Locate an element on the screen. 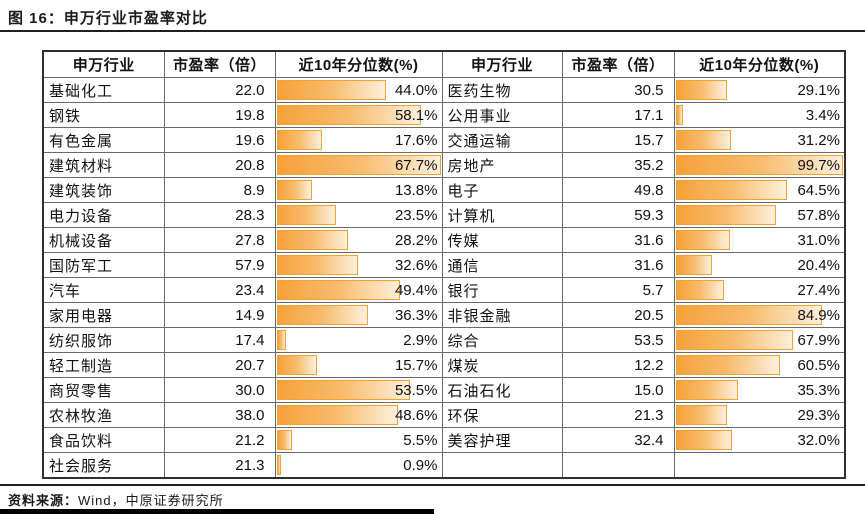  percentile-value: 35.3% is located at coordinates (818, 390).